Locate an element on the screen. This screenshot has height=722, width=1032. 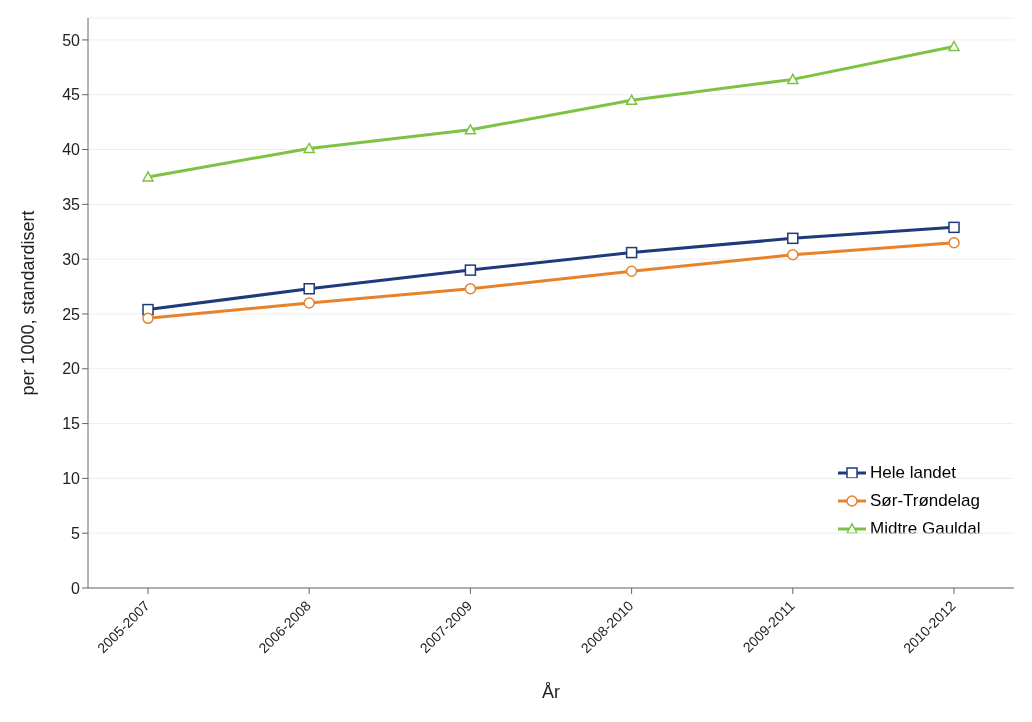
legend-label: Sør-Trøndelag is located at coordinates (925, 501).